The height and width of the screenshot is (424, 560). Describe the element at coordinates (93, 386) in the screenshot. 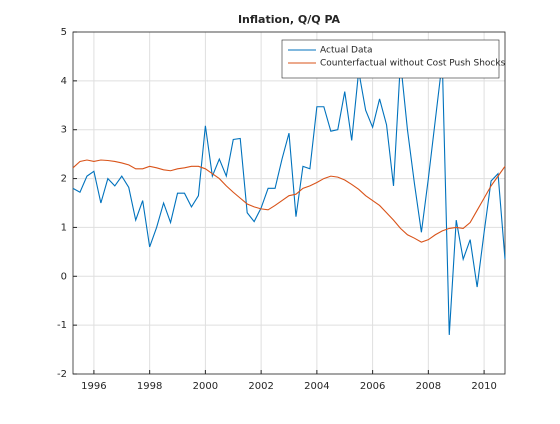

I see `x-tick-label: 1996` at that location.